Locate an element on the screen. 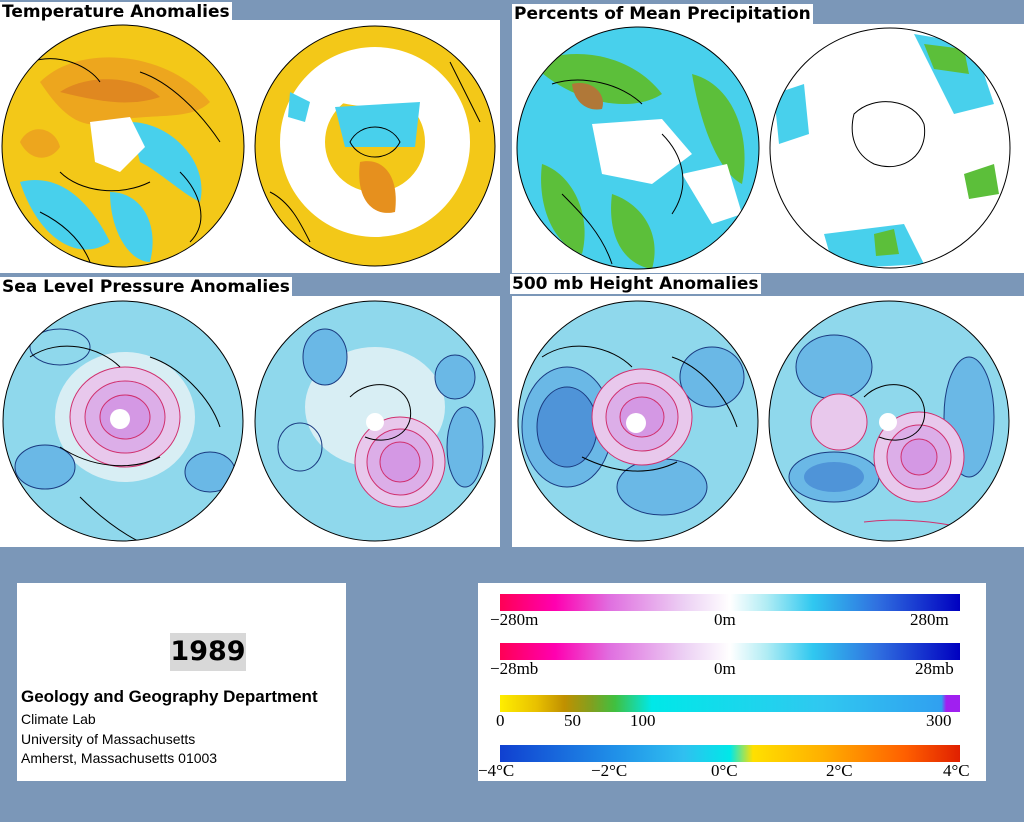  temperature-nh-map is located at coordinates (123, 146).